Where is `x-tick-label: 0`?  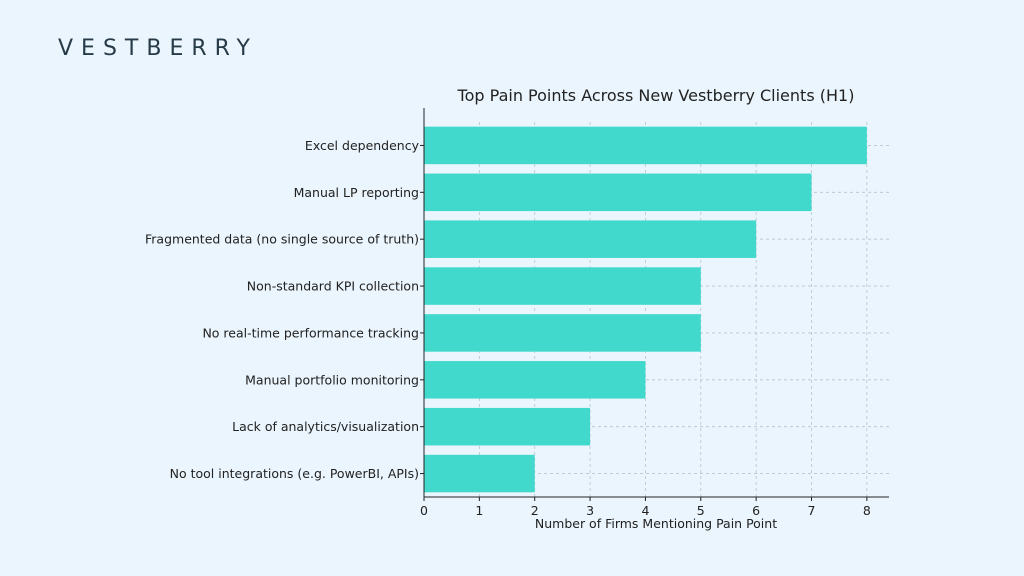 x-tick-label: 0 is located at coordinates (424, 510).